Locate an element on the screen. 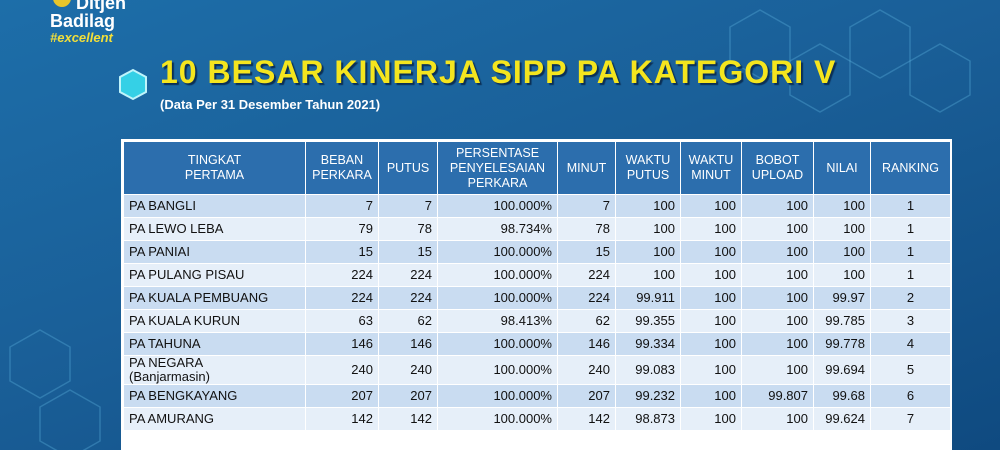 This screenshot has width=1000, height=450. table-row: PA PANIAI 15 15 100.000% 15 100 100 100 100 1 is located at coordinates (537, 252).